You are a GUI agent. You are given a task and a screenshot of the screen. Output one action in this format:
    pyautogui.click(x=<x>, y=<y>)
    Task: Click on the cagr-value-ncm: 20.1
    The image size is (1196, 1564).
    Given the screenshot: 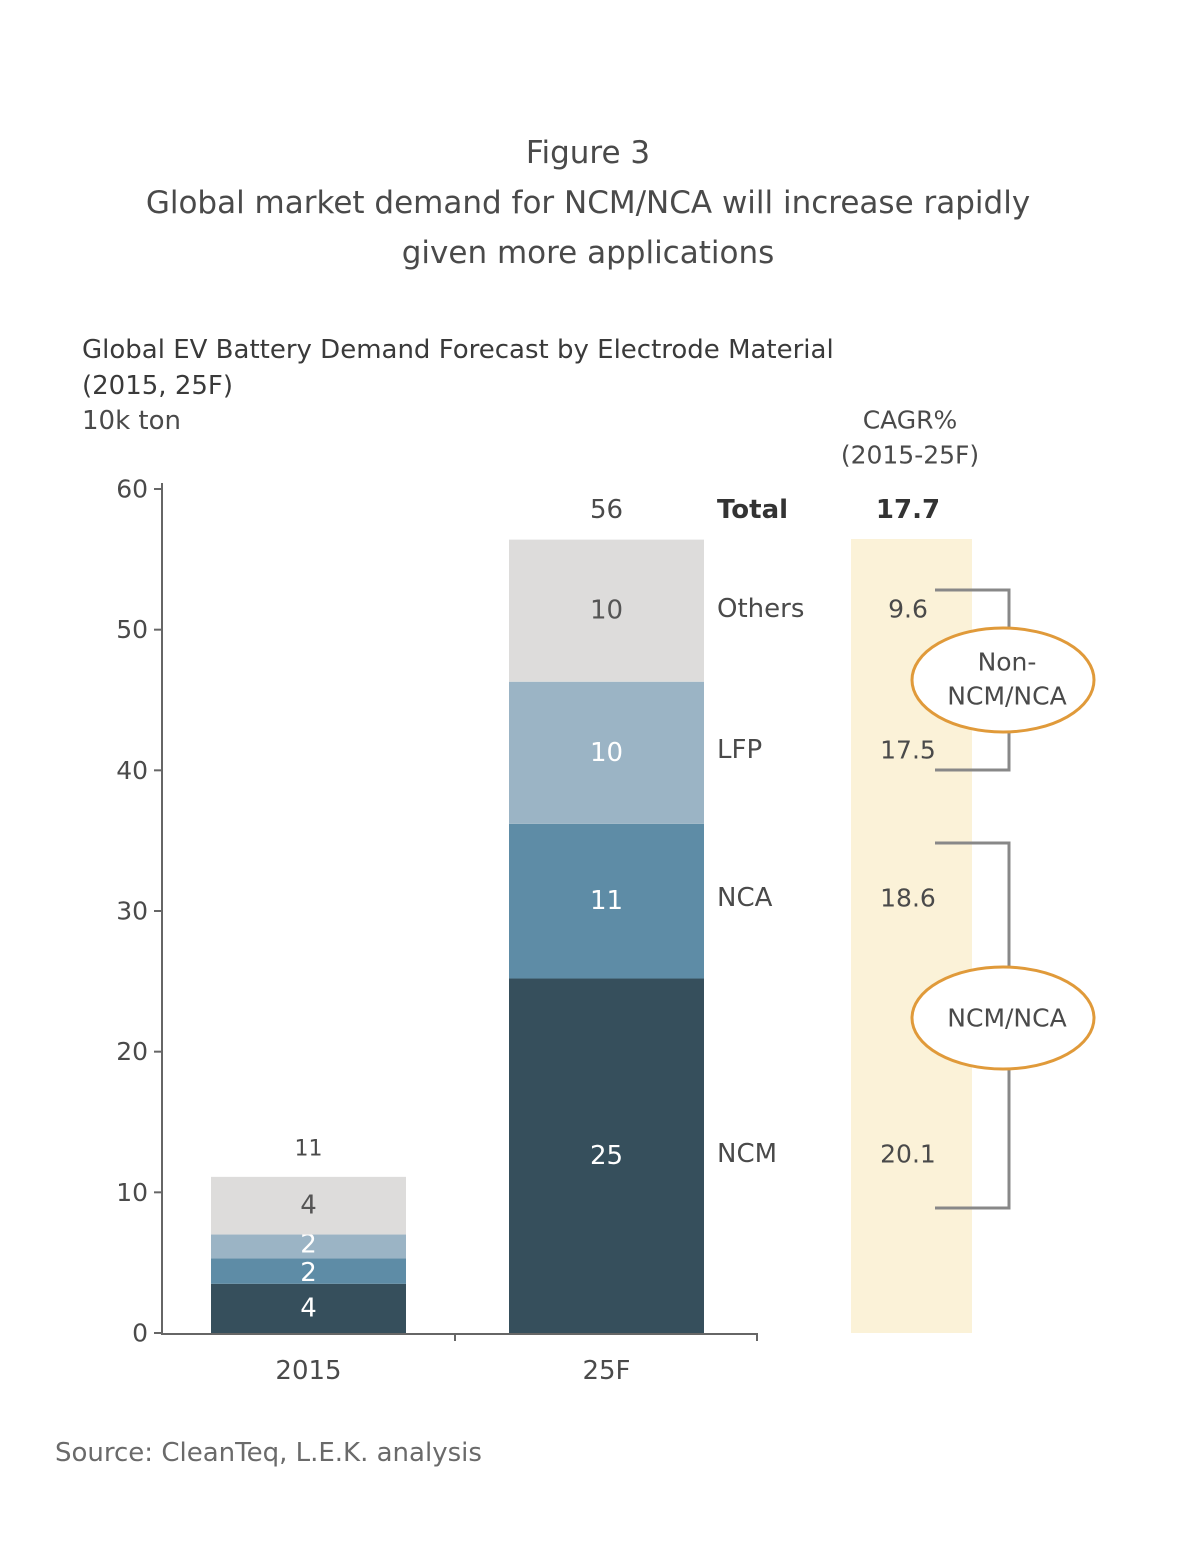 What is the action you would take?
    pyautogui.click(x=908, y=1154)
    